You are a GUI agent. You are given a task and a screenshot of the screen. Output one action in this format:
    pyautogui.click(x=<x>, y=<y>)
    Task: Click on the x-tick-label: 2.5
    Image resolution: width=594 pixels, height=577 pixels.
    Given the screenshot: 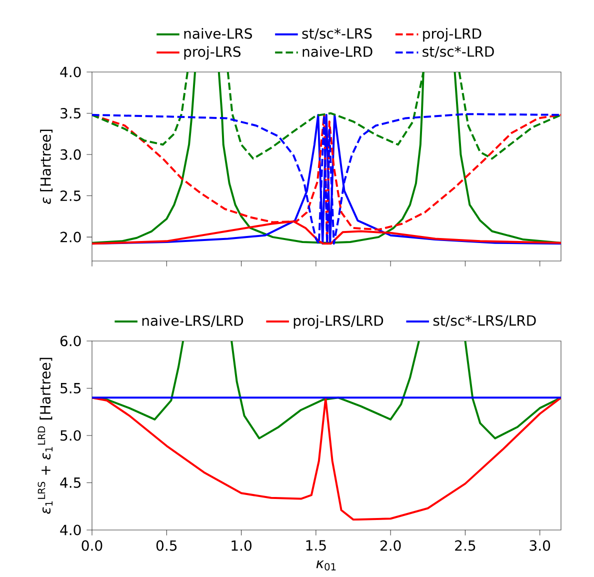 What is the action you would take?
    pyautogui.click(x=465, y=545)
    